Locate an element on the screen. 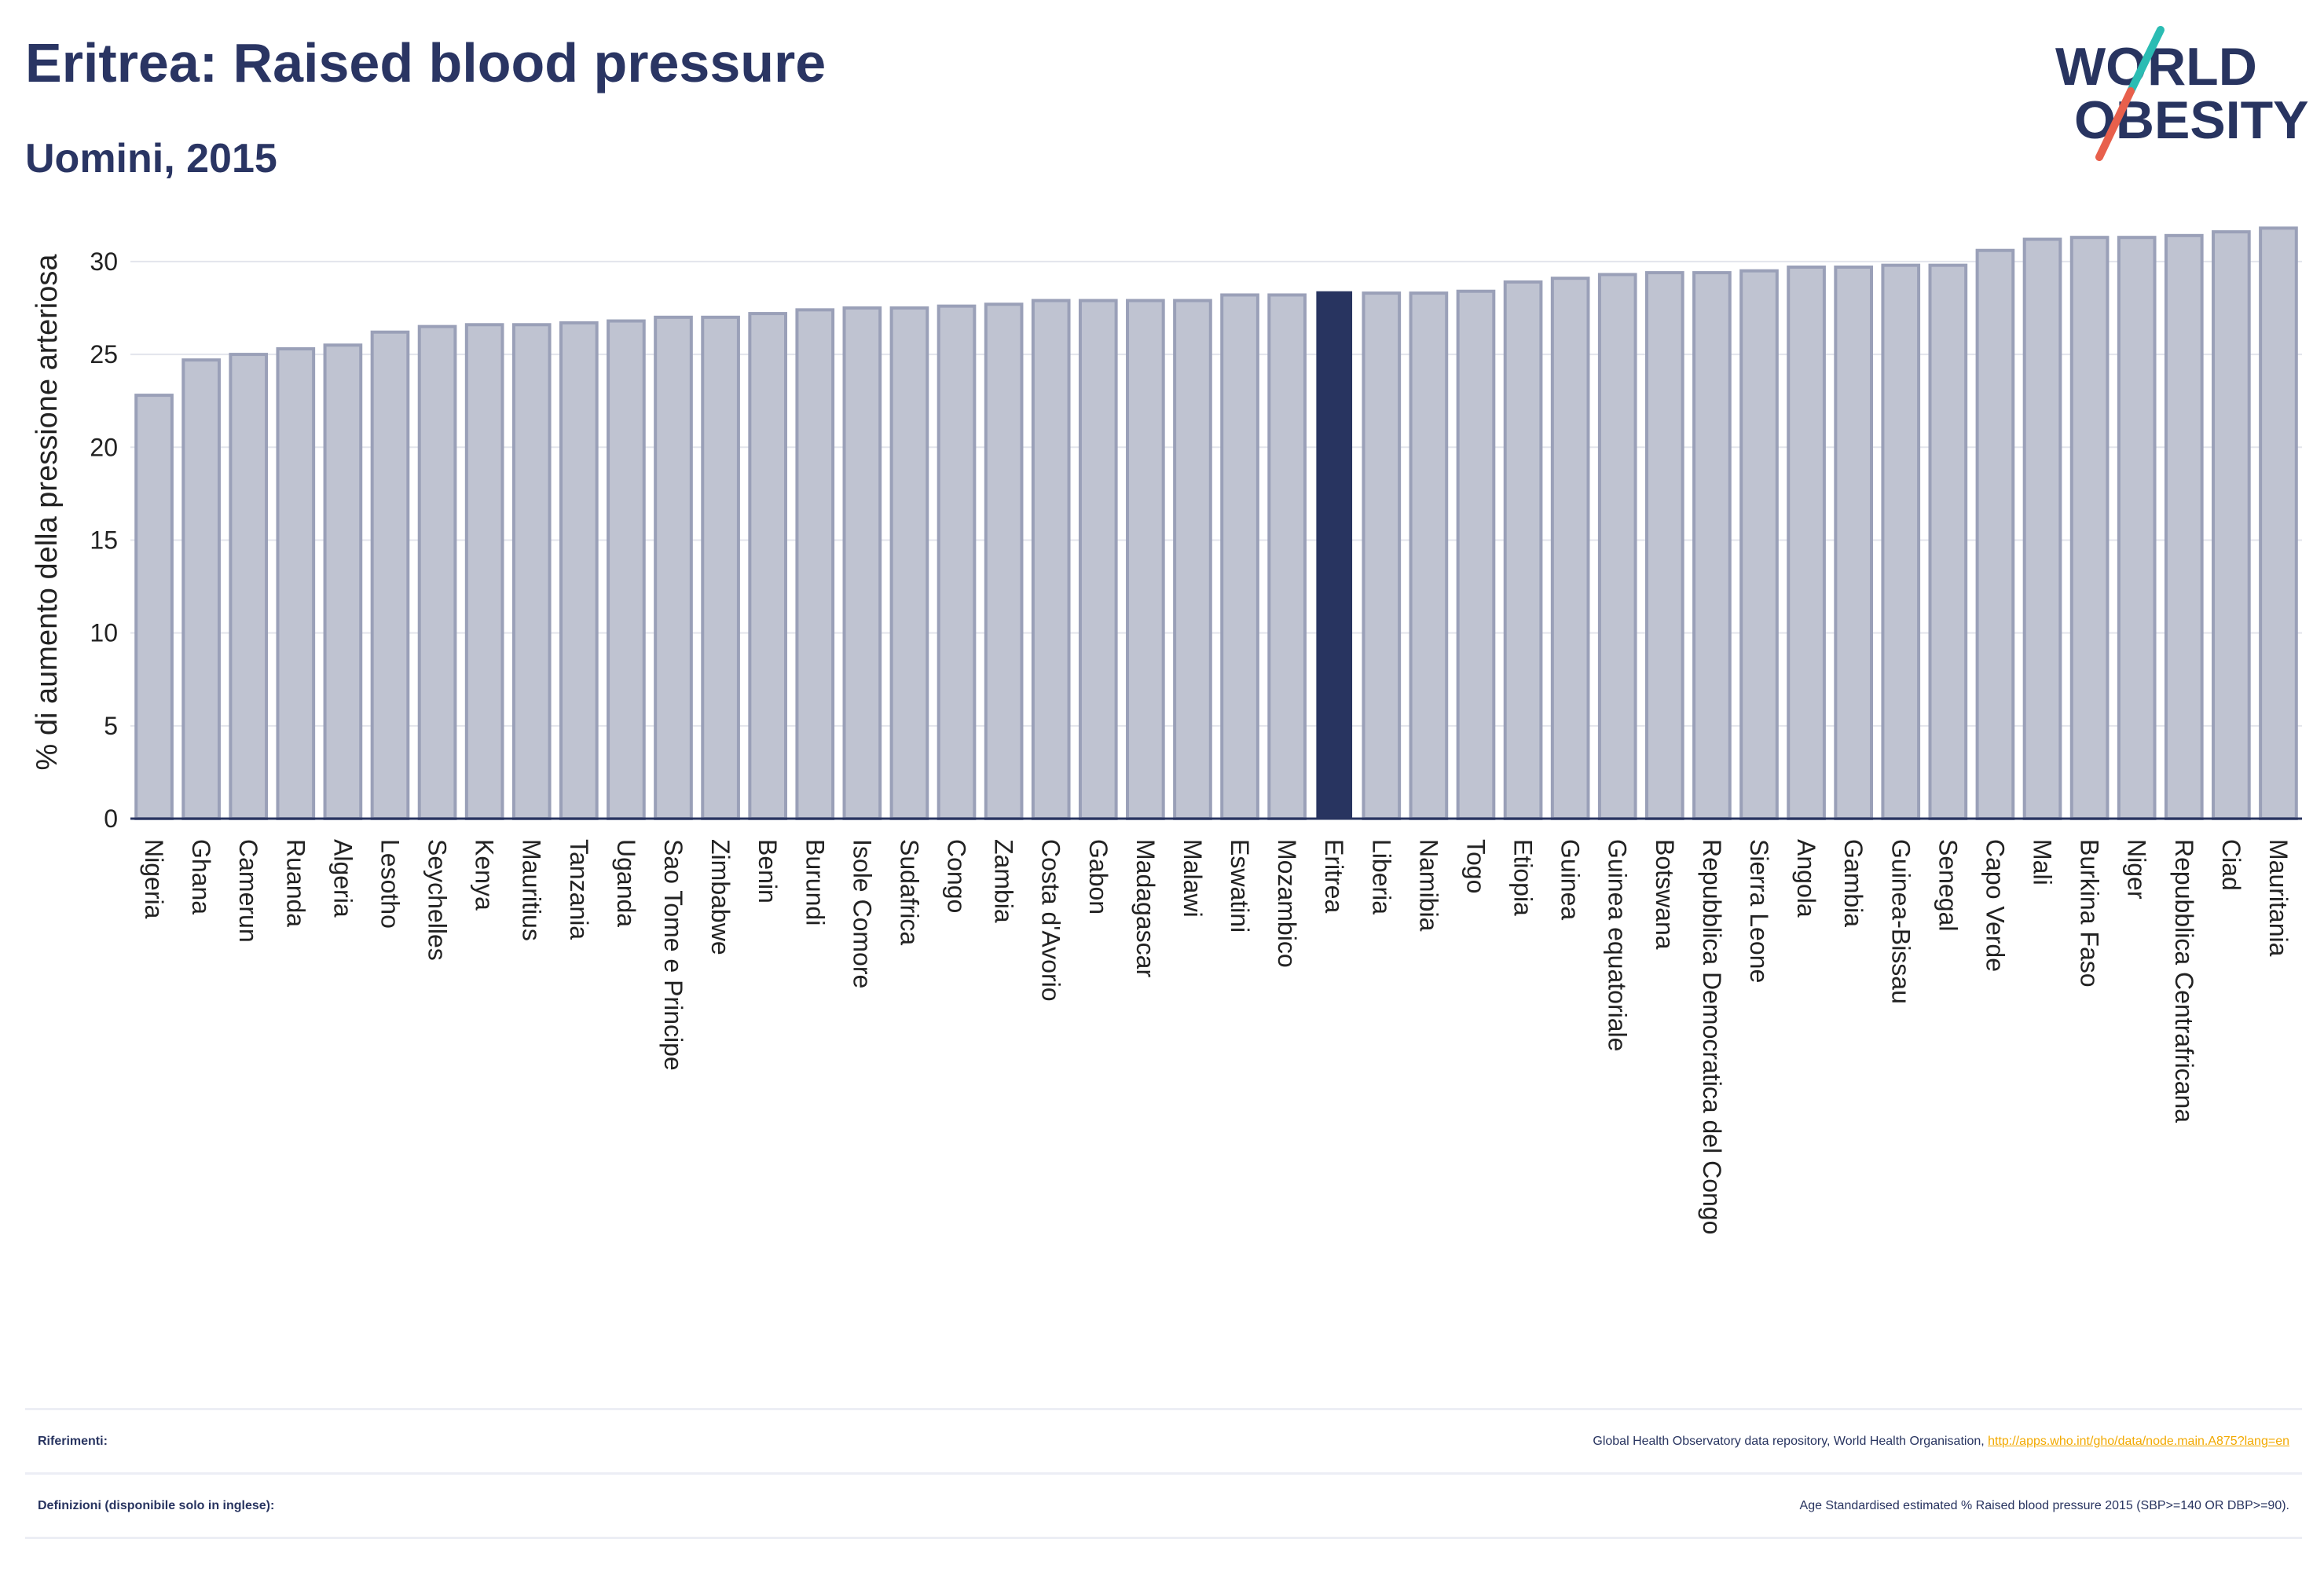 This screenshot has width=2324, height=1576. x-tick-label: Uganda is located at coordinates (626, 883).